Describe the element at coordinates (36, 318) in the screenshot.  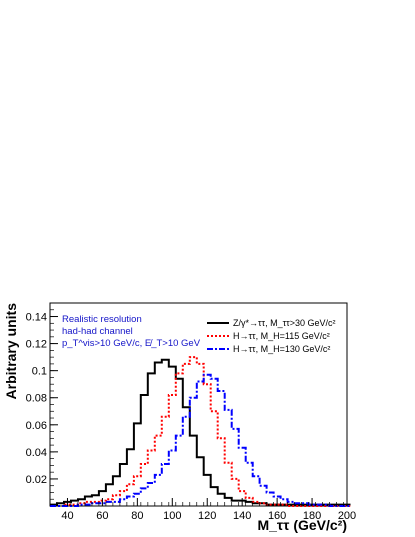
I see `y-tick-label: 0.14` at that location.